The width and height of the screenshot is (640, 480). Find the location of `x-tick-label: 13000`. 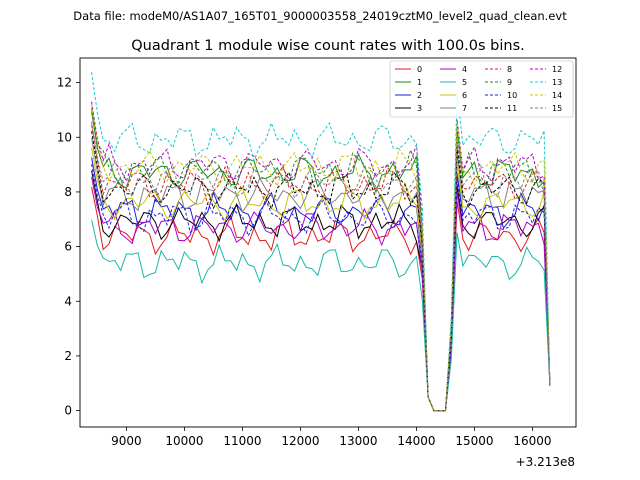

x-tick-label: 13000 is located at coordinates (358, 441).